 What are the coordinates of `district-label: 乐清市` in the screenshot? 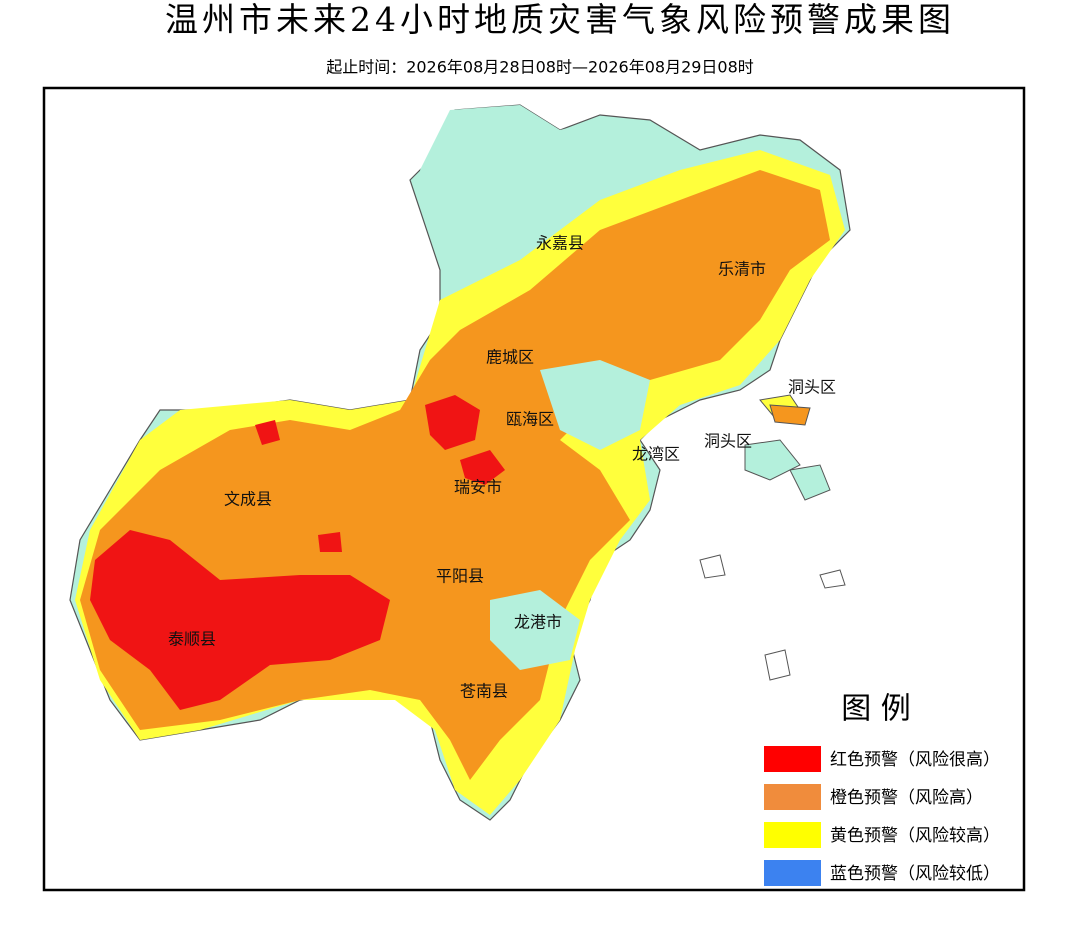 It's located at (742, 269).